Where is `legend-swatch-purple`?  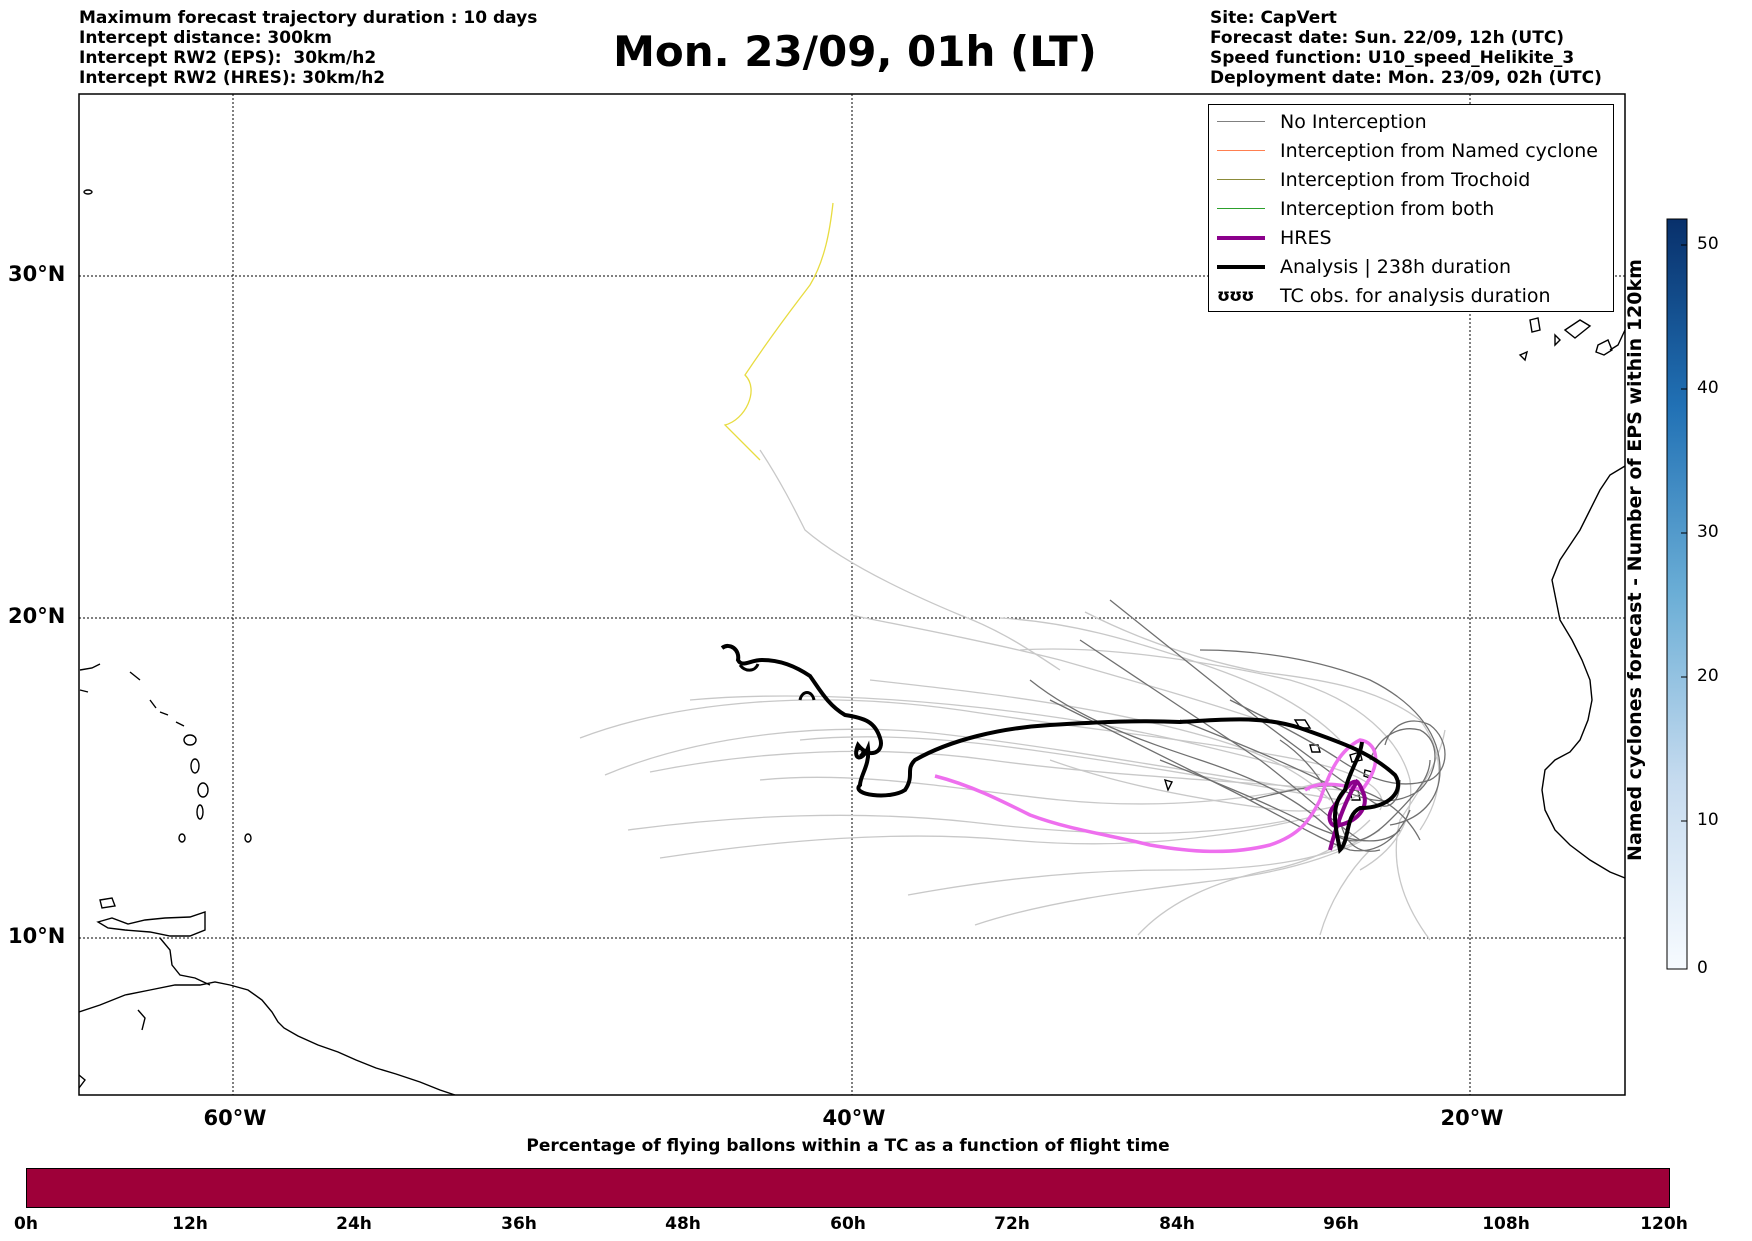 legend-swatch-purple is located at coordinates (1241, 237).